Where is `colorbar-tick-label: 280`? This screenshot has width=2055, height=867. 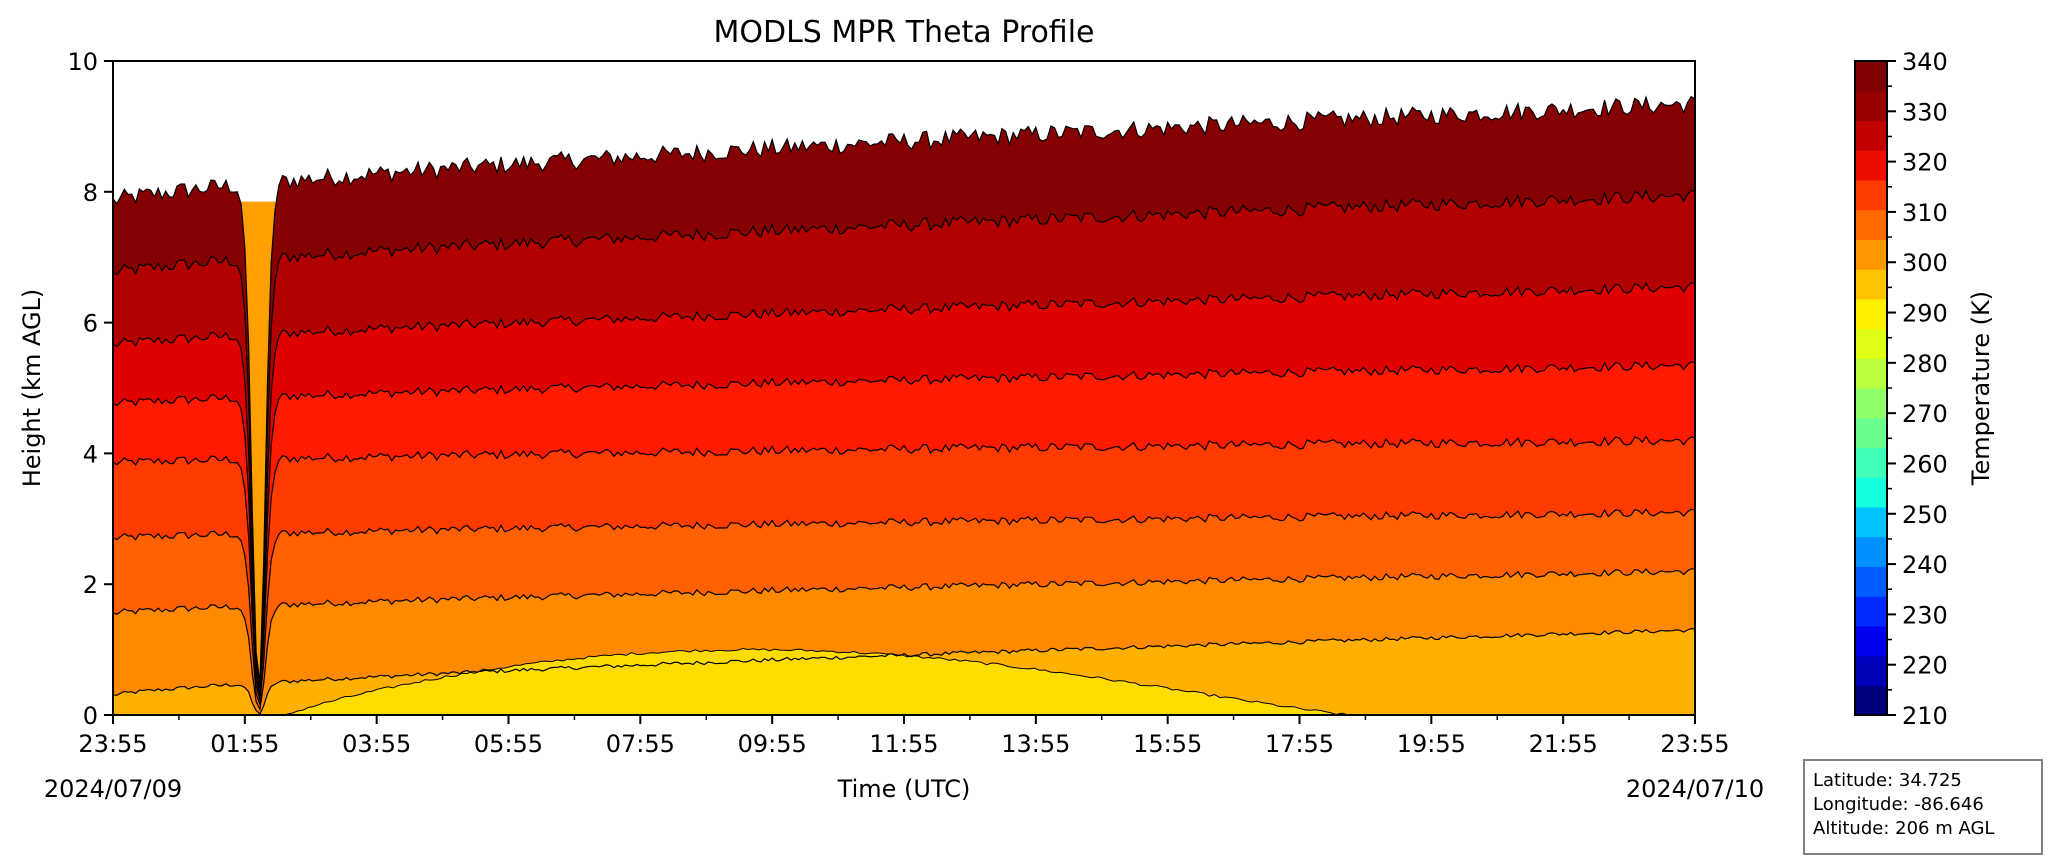
colorbar-tick-label: 280 is located at coordinates (1925, 364).